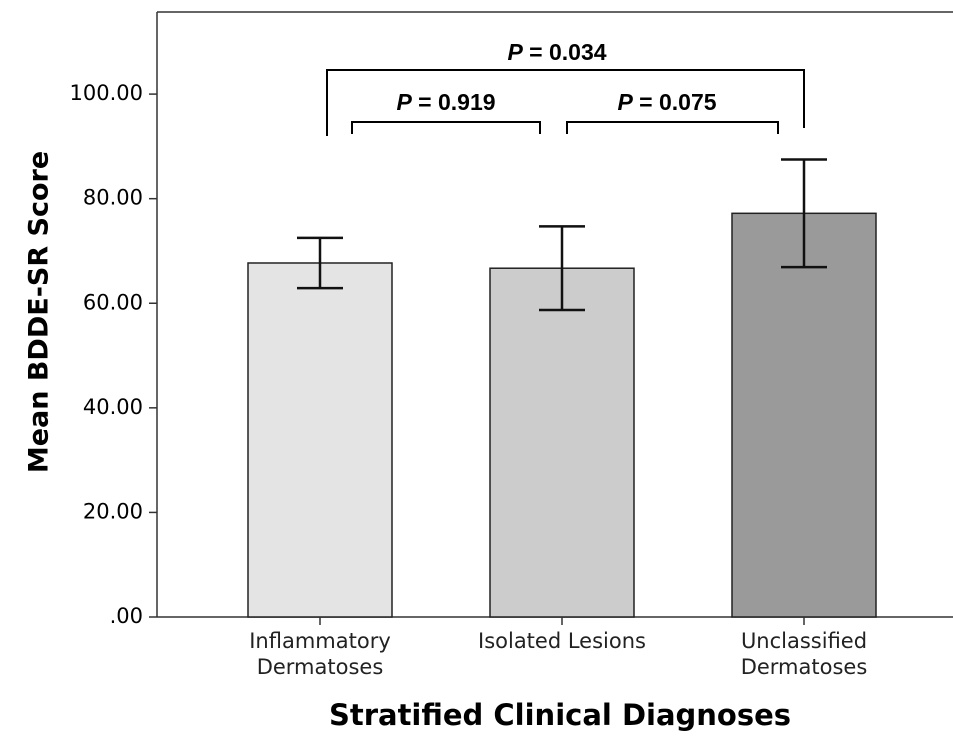  Describe the element at coordinates (126, 616) in the screenshot. I see `y-tick-label: .00` at that location.